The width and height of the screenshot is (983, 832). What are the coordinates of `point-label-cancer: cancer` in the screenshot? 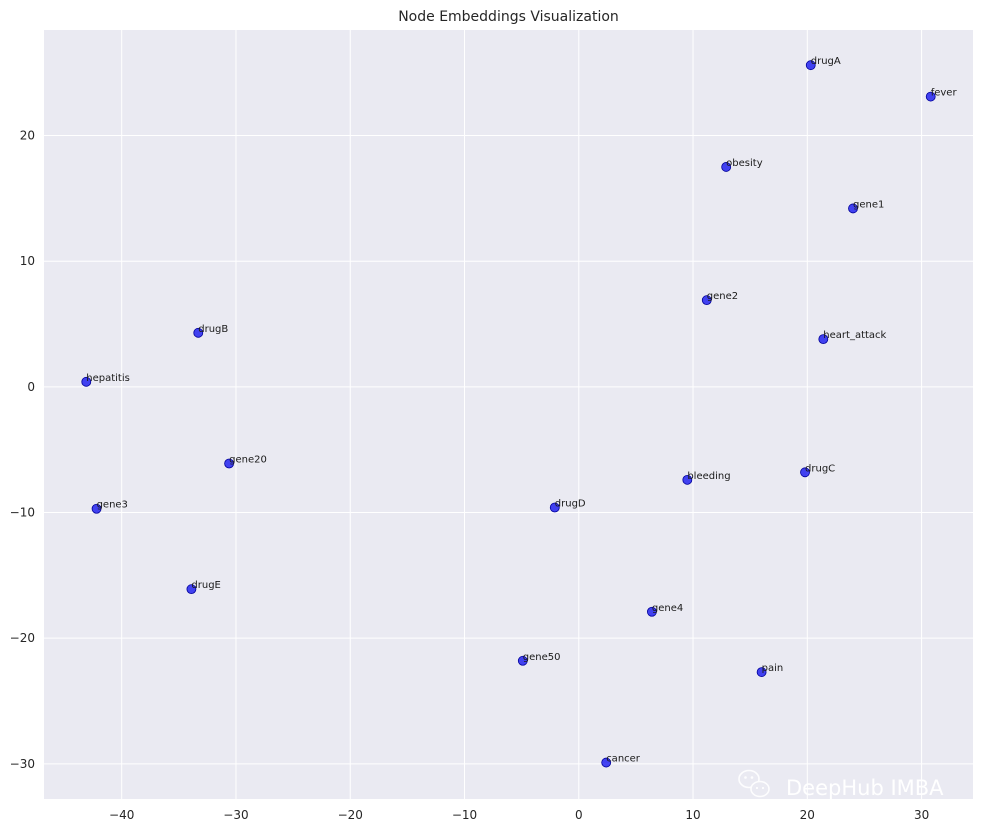 It's located at (623, 759).